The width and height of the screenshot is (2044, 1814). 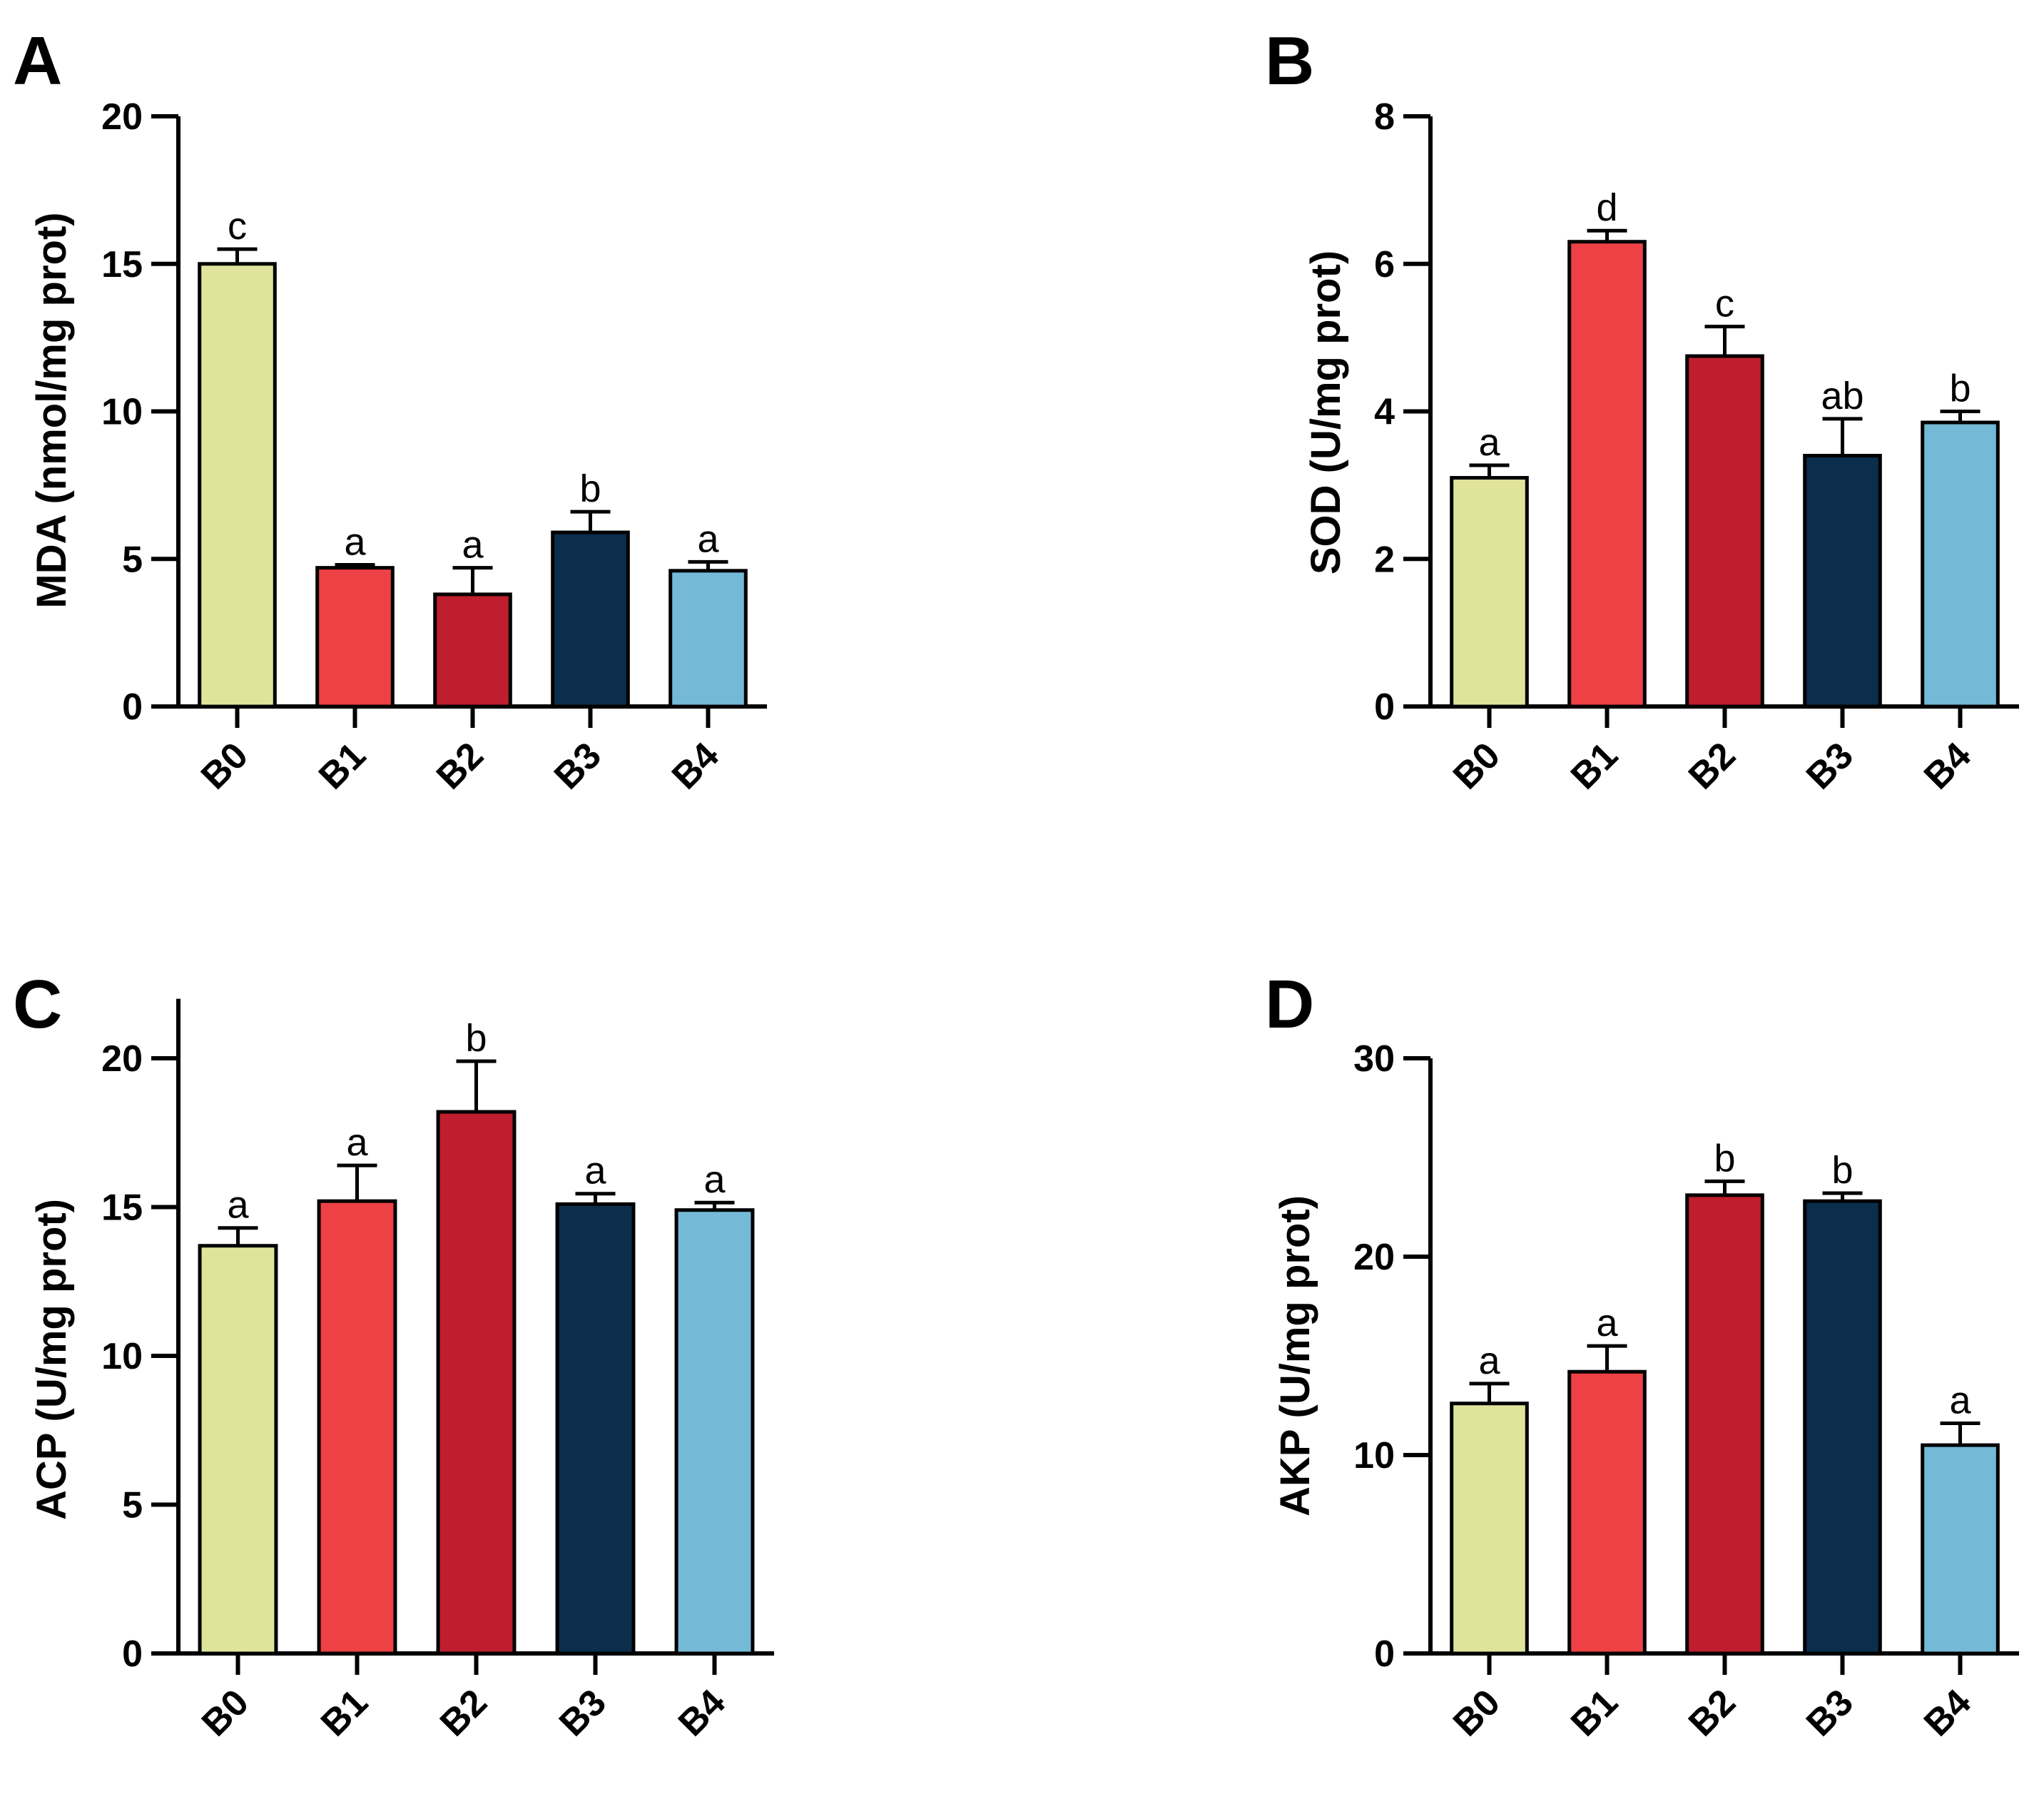 I want to click on significance-label-B0: c, so click(x=237, y=226).